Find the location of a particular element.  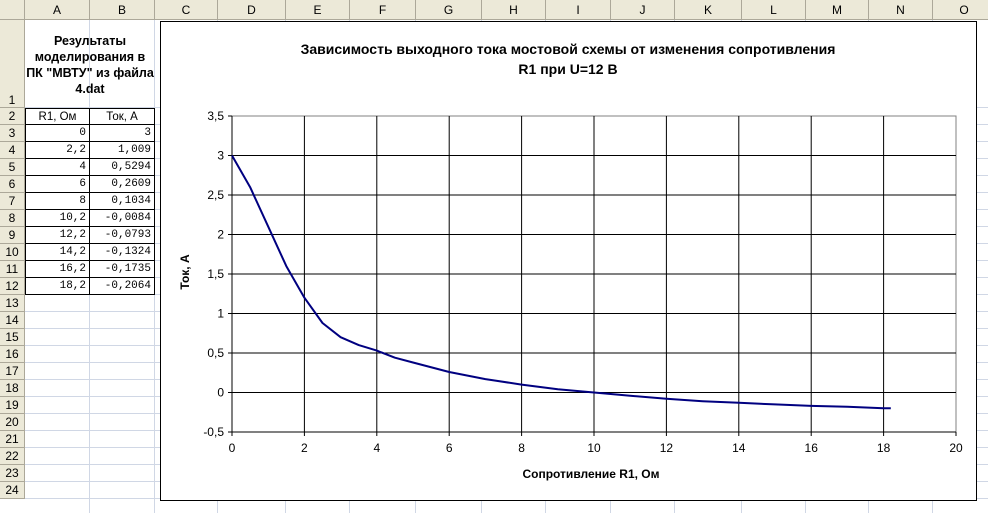

cell-r1-value: 0 is located at coordinates (57, 133).